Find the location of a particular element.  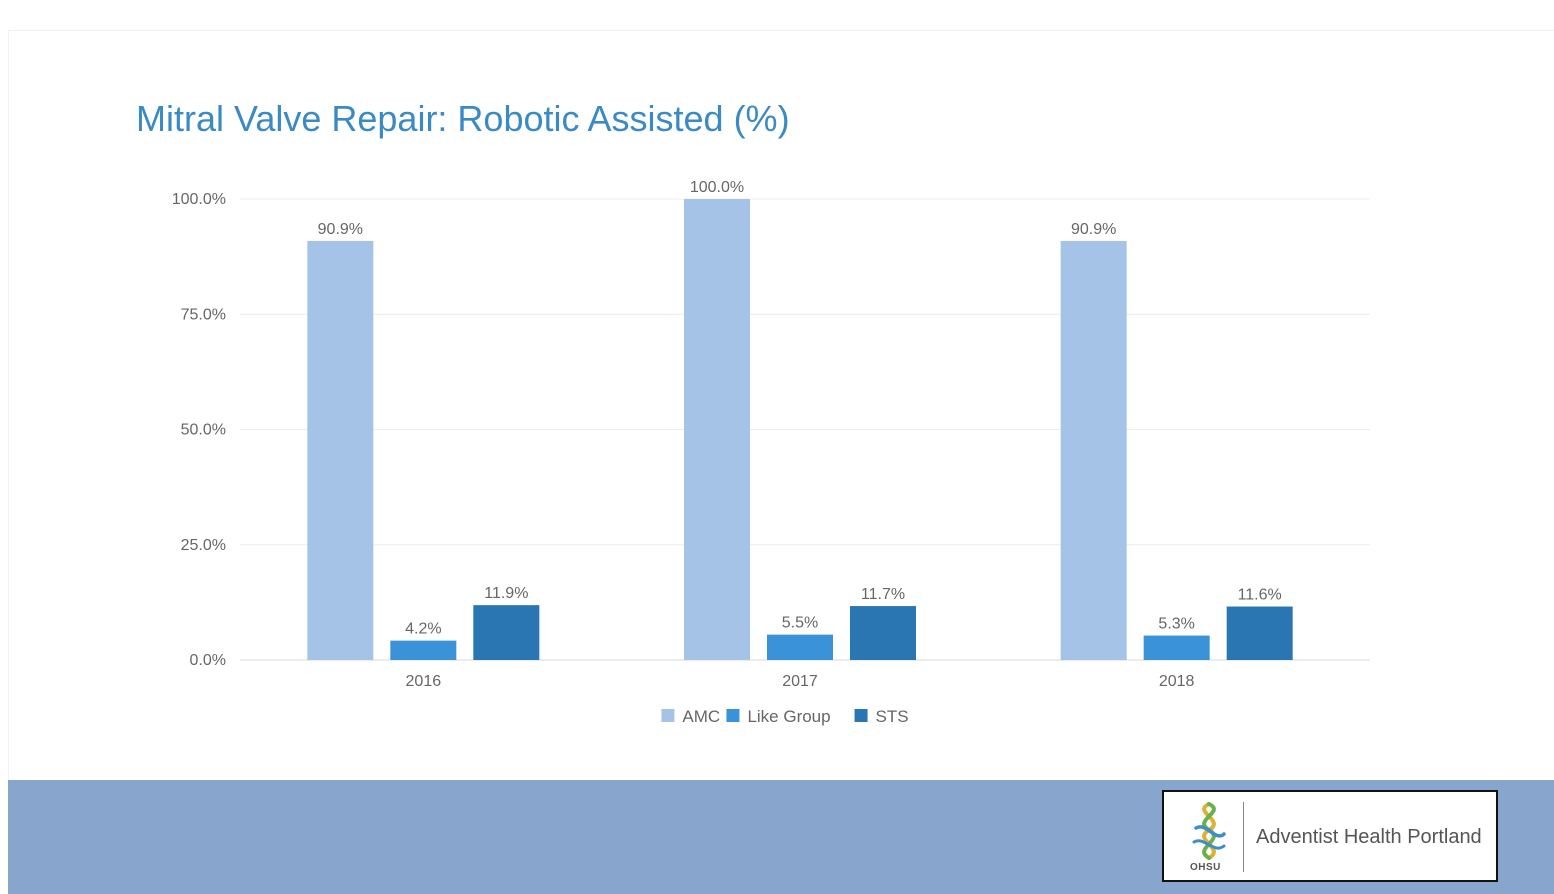

partner-logo: OHSU Adventist Health Portland is located at coordinates (1330, 836).